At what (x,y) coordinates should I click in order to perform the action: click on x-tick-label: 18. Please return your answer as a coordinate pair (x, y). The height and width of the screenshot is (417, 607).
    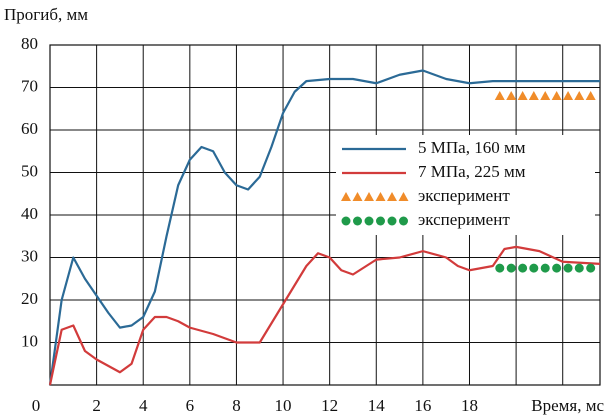
    Looking at the image, I should click on (469, 405).